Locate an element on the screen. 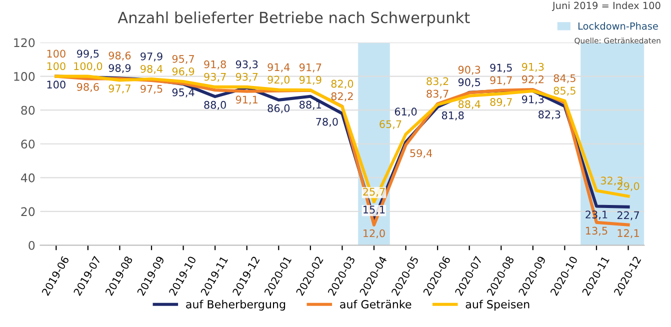 The width and height of the screenshot is (671, 327). data-label: 95,7 is located at coordinates (183, 59).